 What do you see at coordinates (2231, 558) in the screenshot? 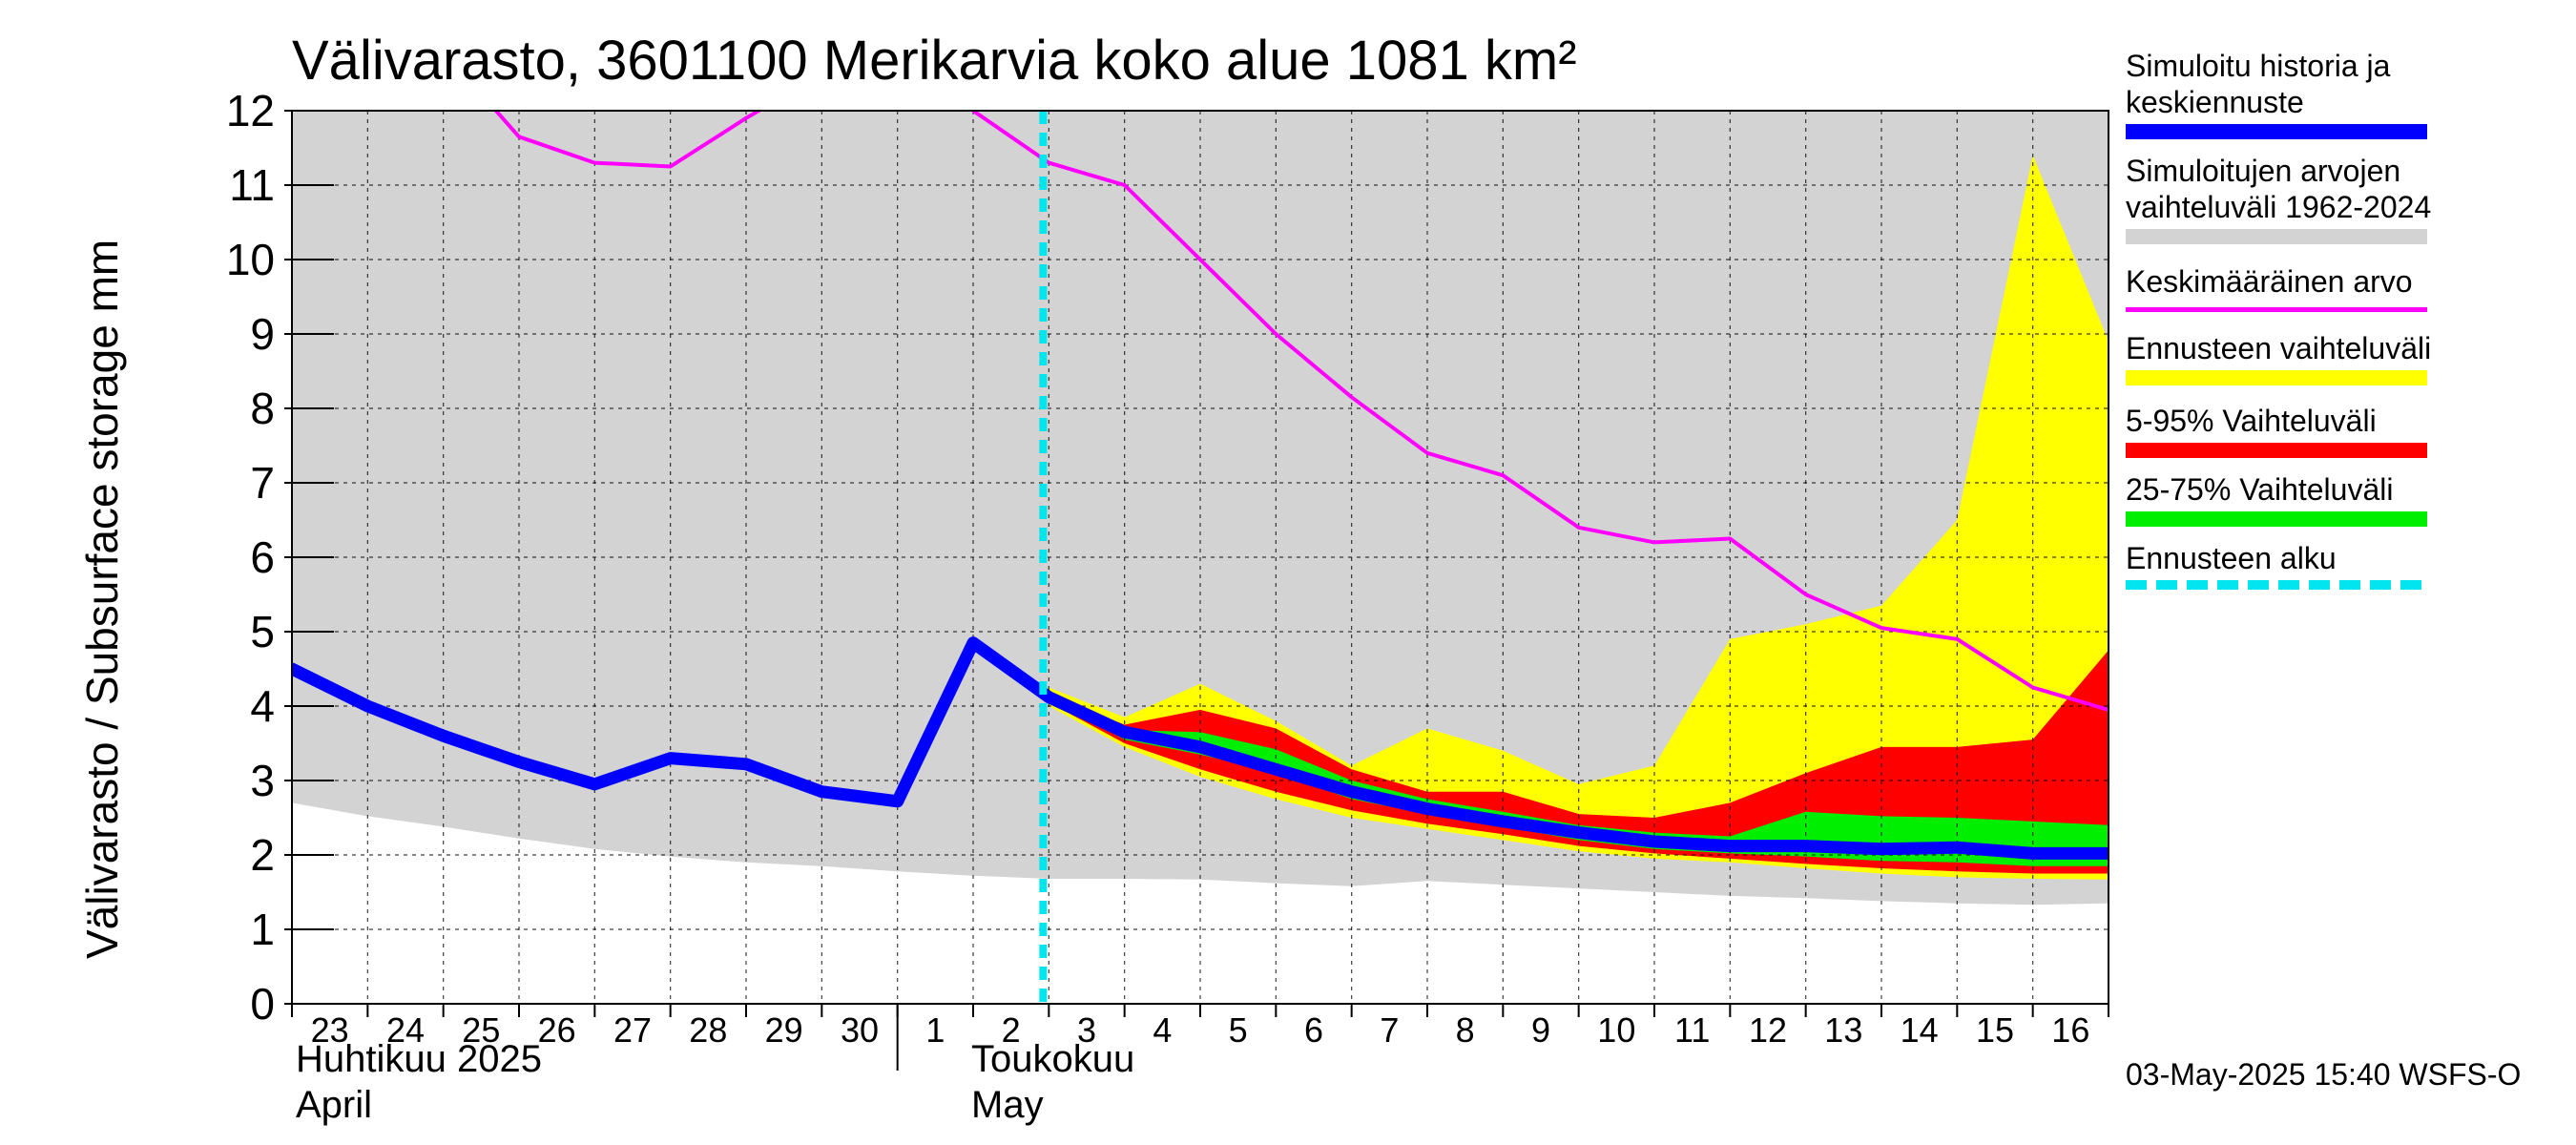
I see `legend-label: Ennusteen alku` at bounding box center [2231, 558].